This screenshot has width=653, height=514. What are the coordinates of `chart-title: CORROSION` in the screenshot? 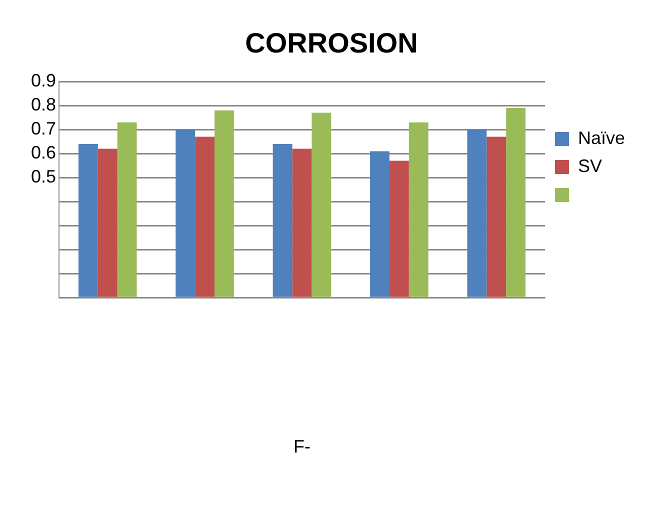 It's located at (331, 43).